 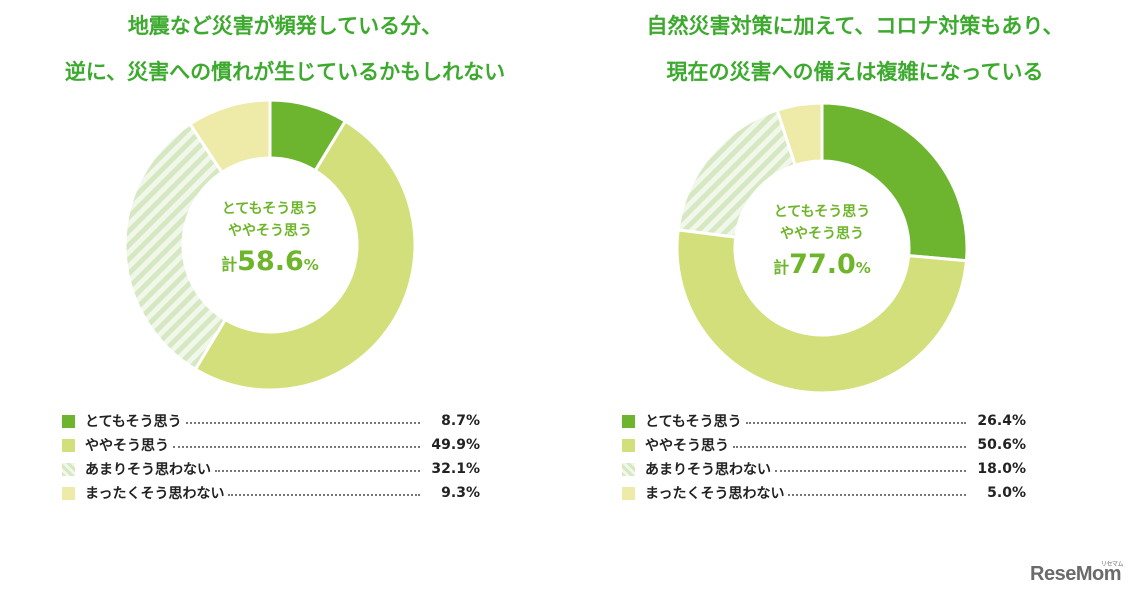 I want to click on legend-item: ややそう思う 50.6%, so click(x=824, y=445).